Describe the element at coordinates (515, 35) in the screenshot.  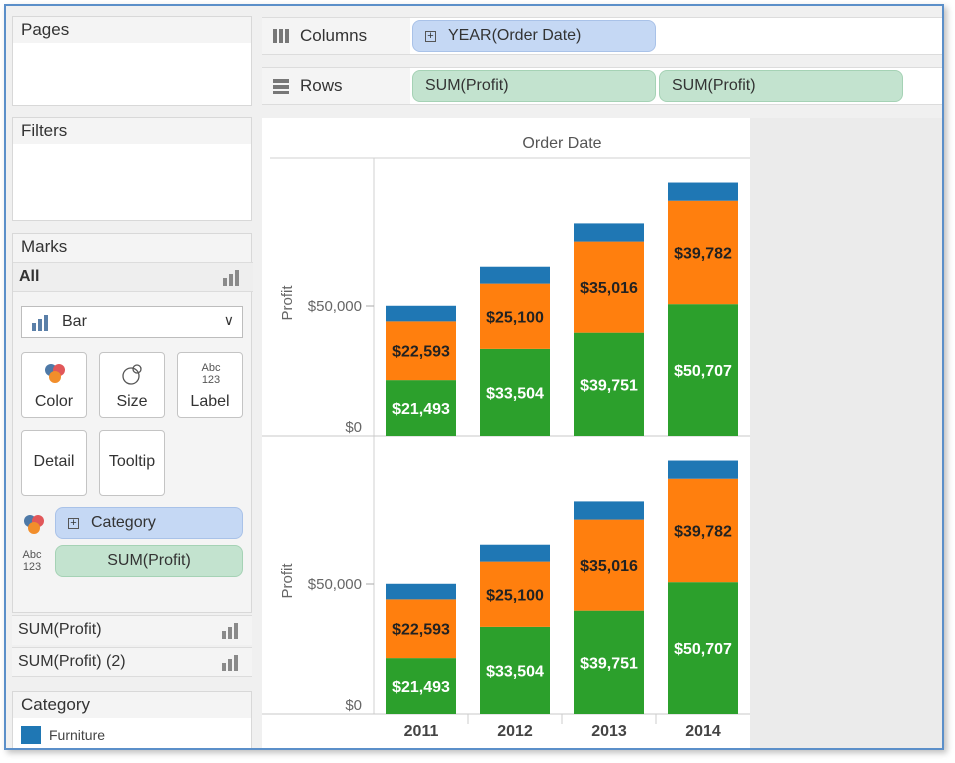
I see `columns-pill-label: YEAR(Order Date)` at that location.